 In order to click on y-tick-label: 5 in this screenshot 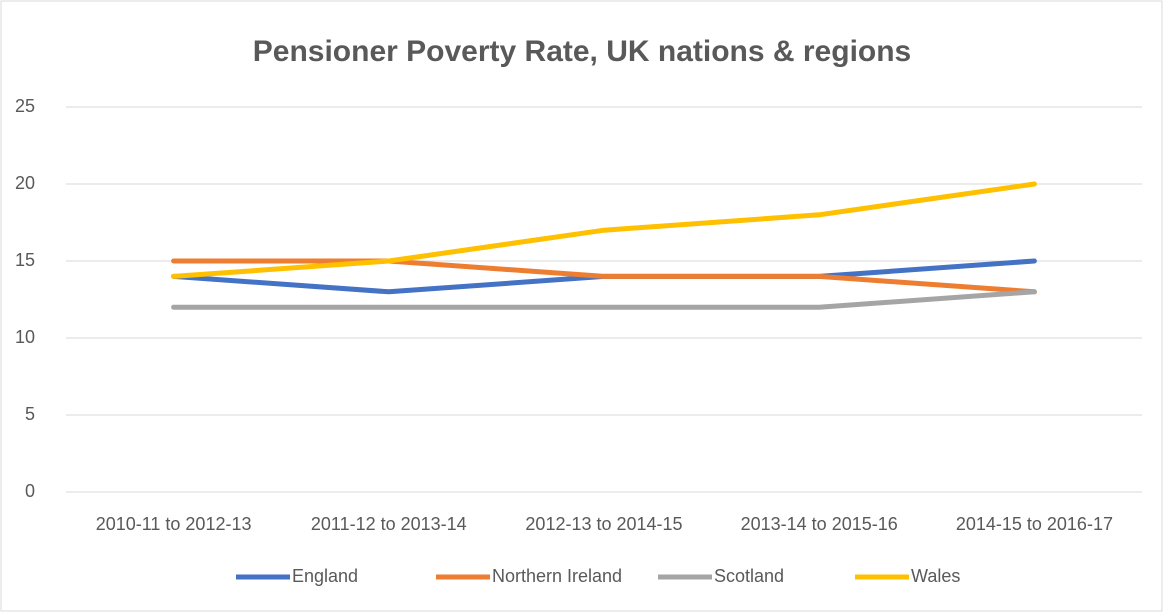, I will do `click(30, 414)`.